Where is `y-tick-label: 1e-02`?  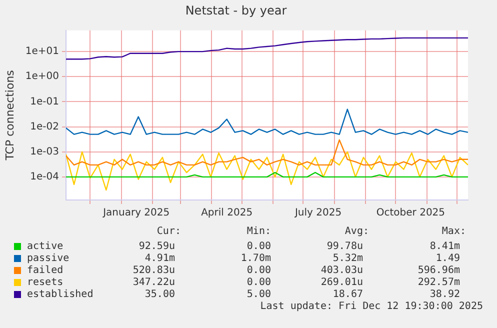
y-tick-label: 1e-02 is located at coordinates (44, 126).